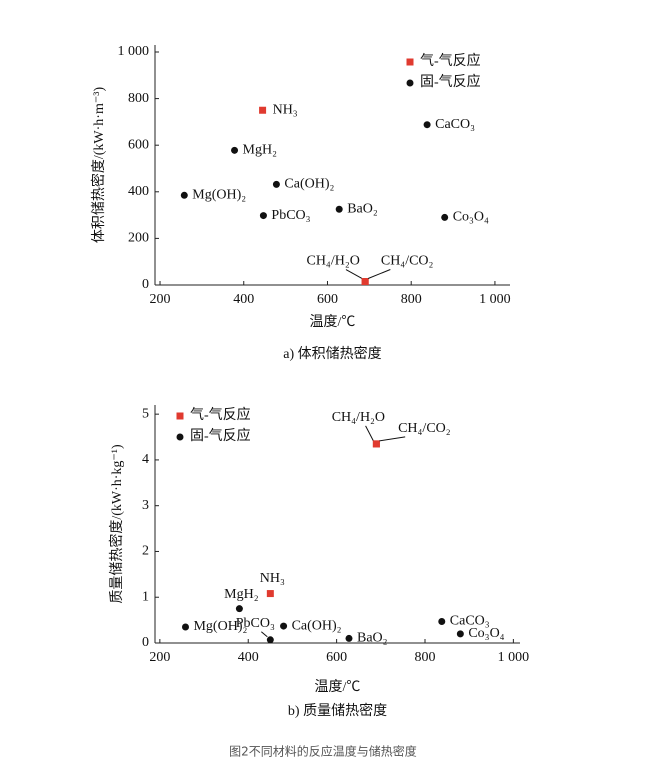 The width and height of the screenshot is (647, 779). I want to click on subtitle: b) 质量储热密度, so click(337, 710).